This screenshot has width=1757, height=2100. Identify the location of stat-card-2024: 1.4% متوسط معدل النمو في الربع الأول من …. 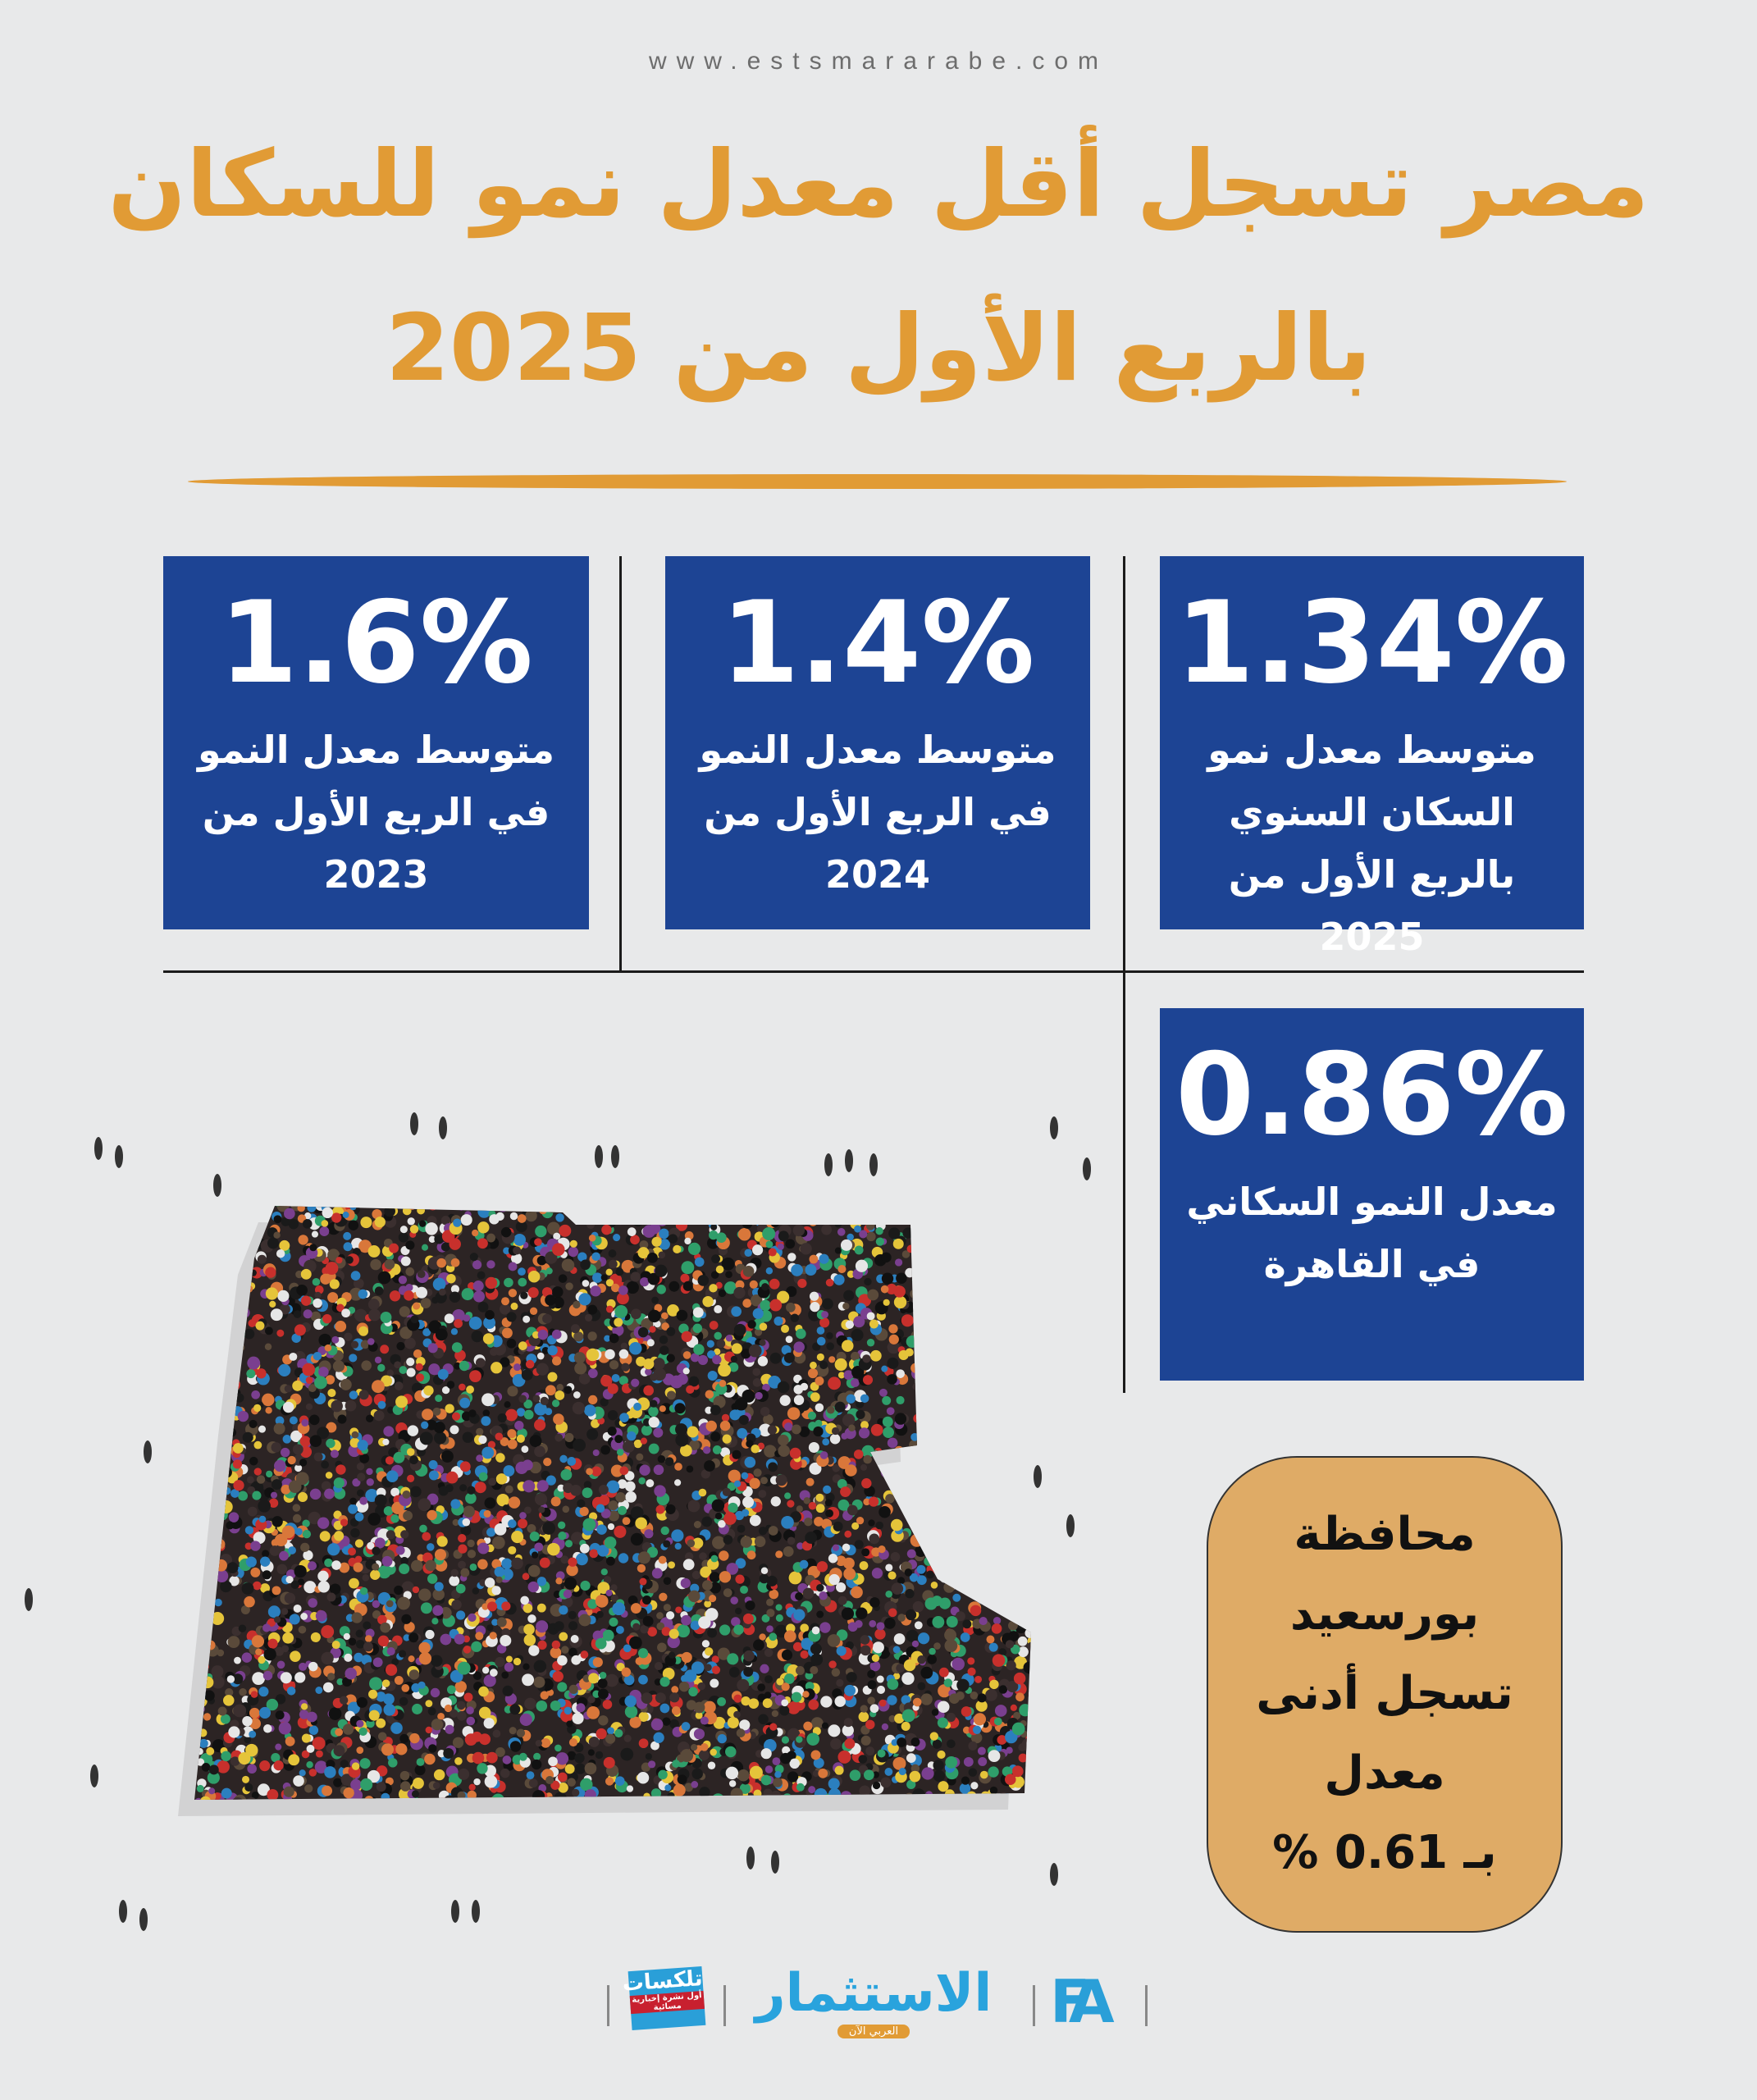
(877, 743).